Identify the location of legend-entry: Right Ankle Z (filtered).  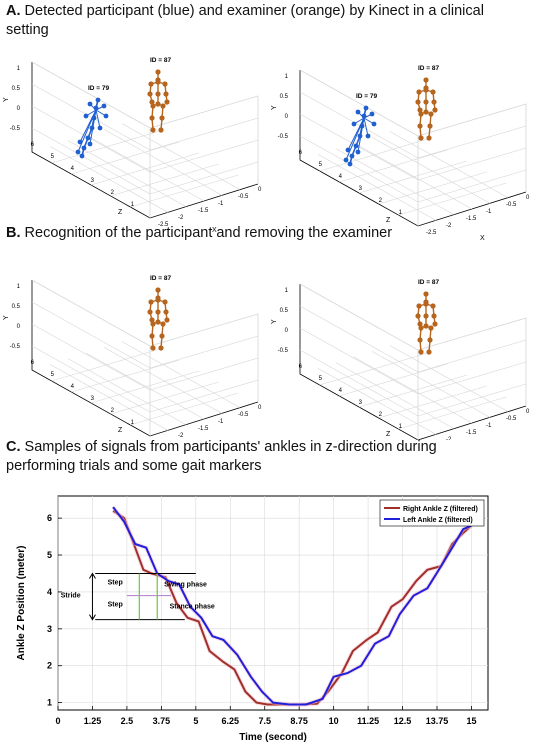
(440, 509).